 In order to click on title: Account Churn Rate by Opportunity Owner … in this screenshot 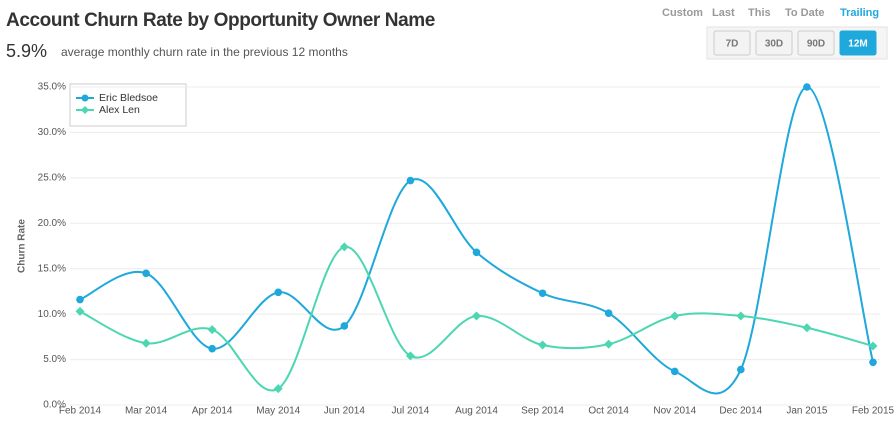, I will do `click(220, 20)`.